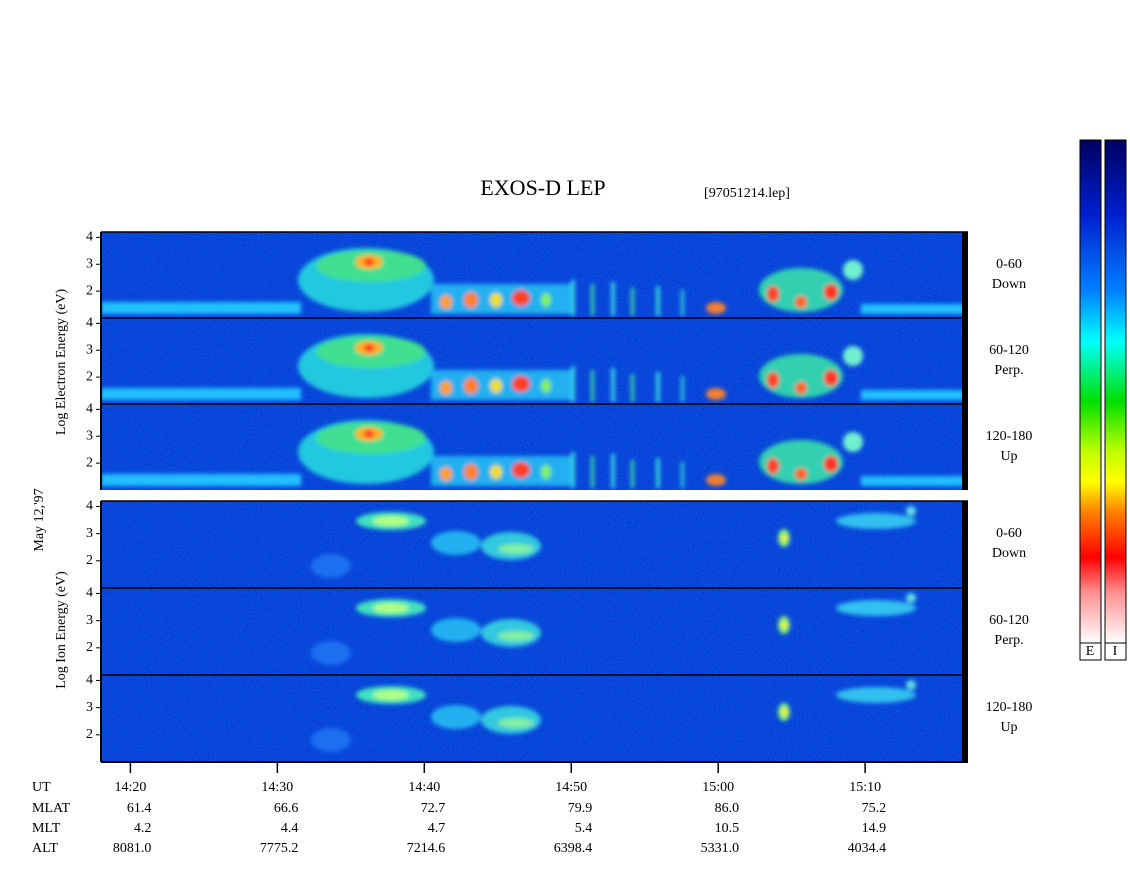 This screenshot has width=1130, height=875. What do you see at coordinates (720, 848) in the screenshot?
I see `ephemeris-value: 5331.0` at bounding box center [720, 848].